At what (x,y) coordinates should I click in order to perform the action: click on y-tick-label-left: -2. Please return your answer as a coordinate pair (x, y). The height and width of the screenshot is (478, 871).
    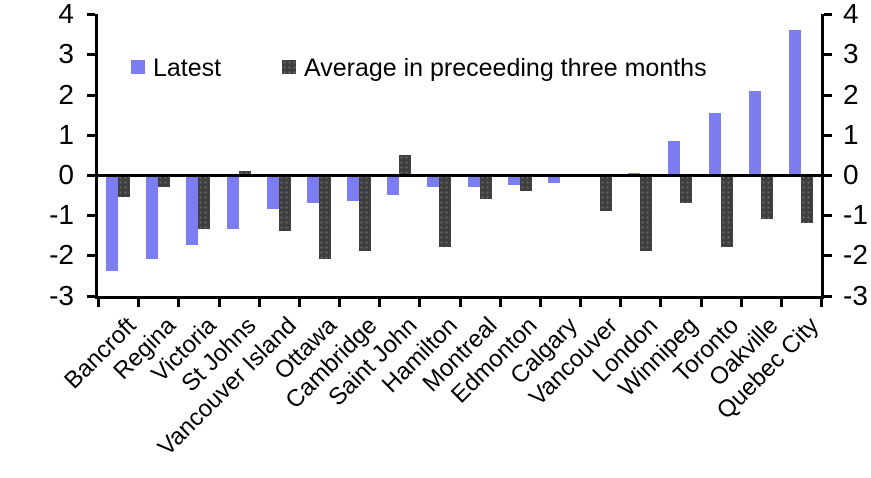
    Looking at the image, I should click on (61, 255).